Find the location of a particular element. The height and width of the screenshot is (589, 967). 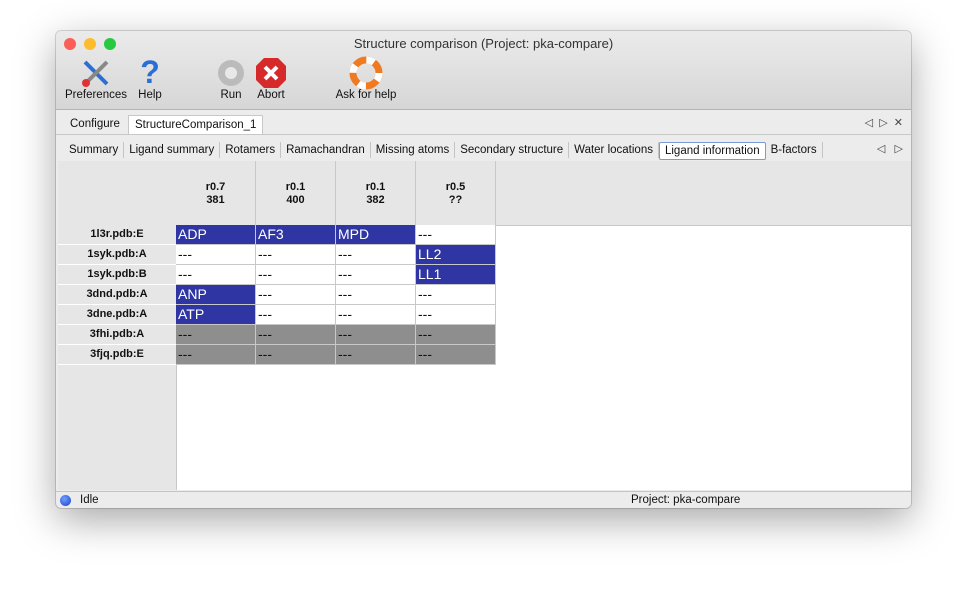

row-header: 1syk.pdb:A is located at coordinates (117, 255).